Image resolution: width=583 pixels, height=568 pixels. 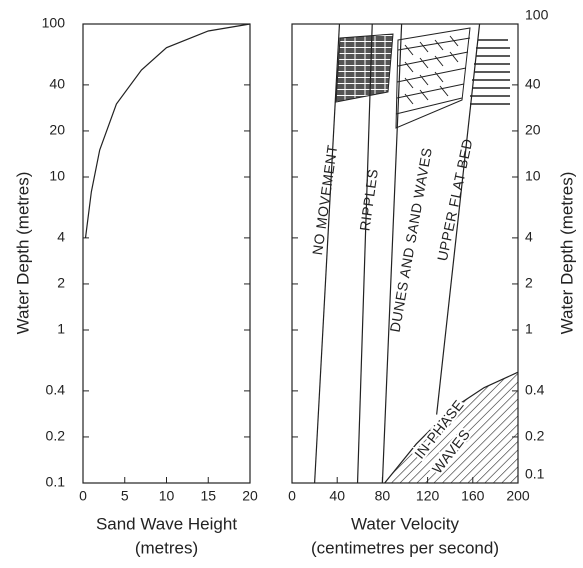 I want to click on dune-sketch, so click(x=433, y=78).